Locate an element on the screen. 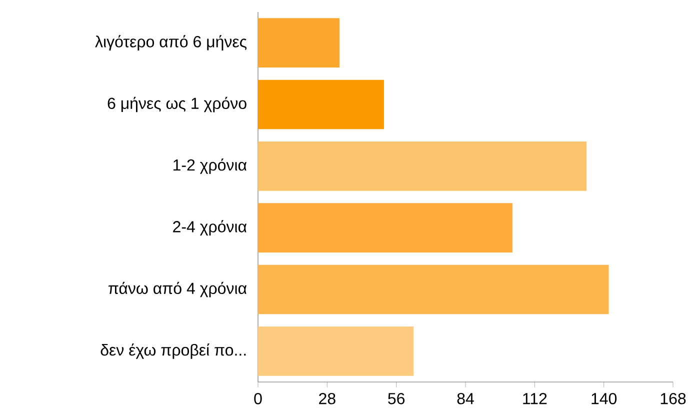 This screenshot has width=695, height=411. y-tick-label: λιγότερο από 6 μήνες is located at coordinates (171, 43).